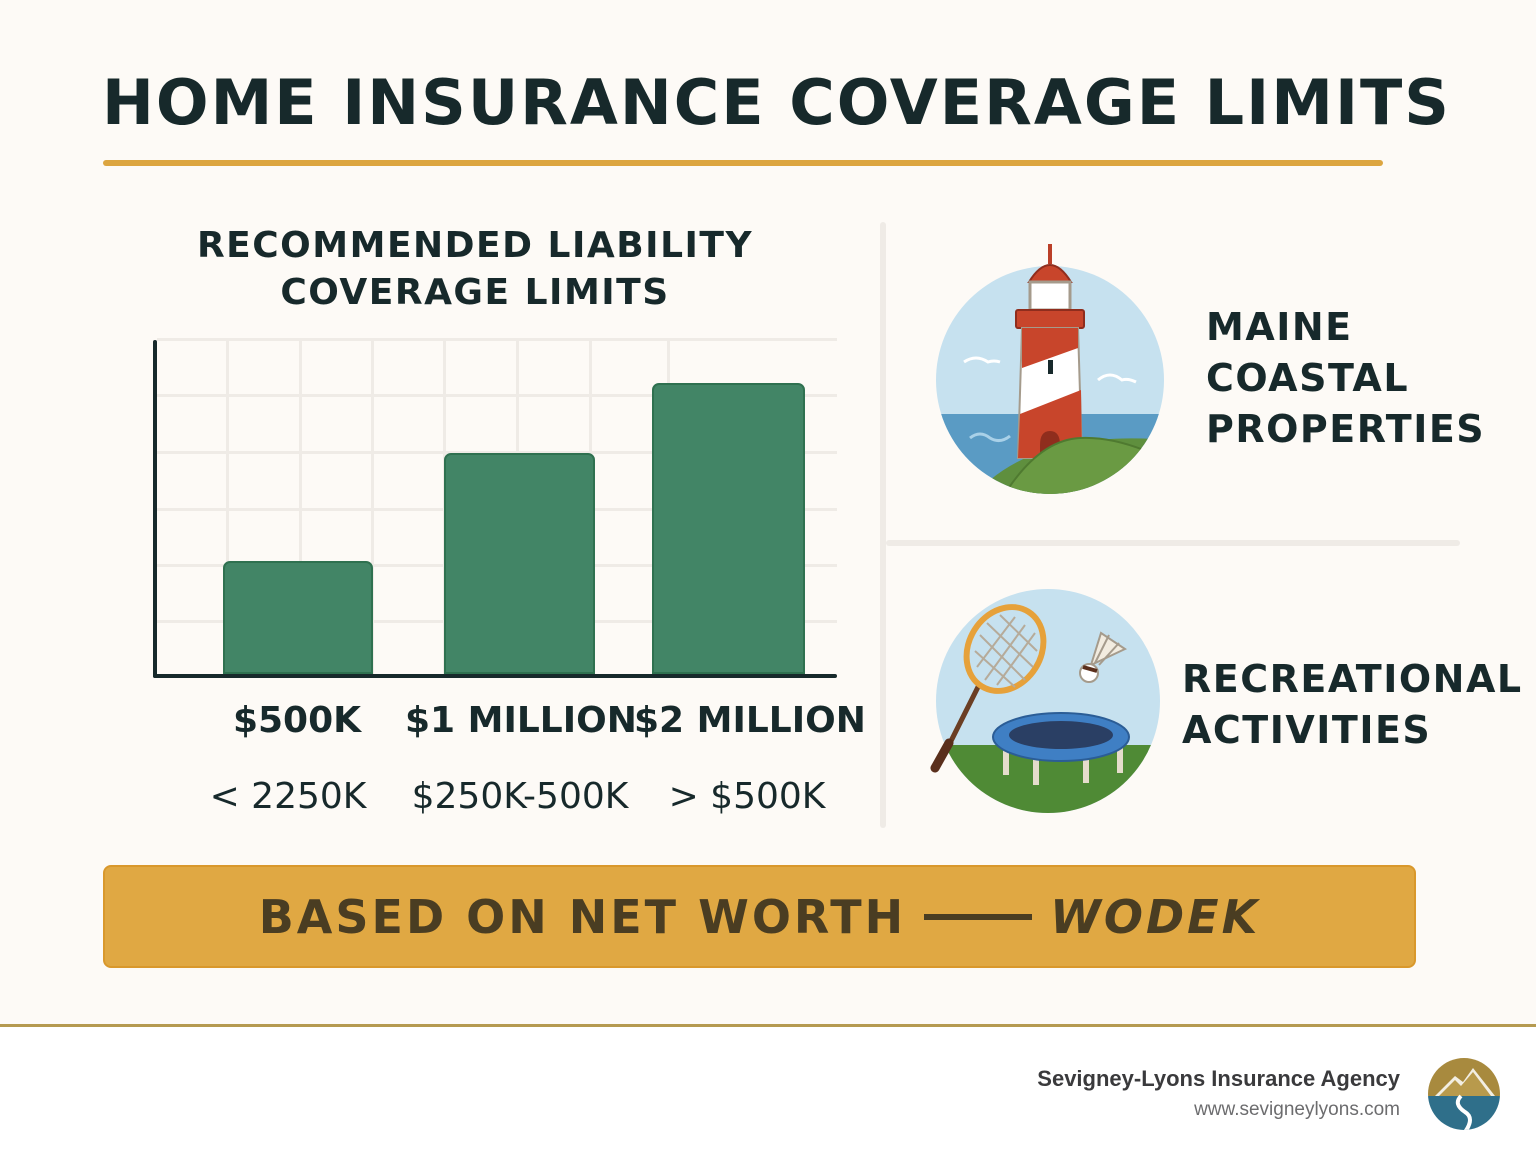 The image size is (1536, 1154). What do you see at coordinates (288, 796) in the screenshot?
I see `x-label-net-worth: < 2250K` at bounding box center [288, 796].